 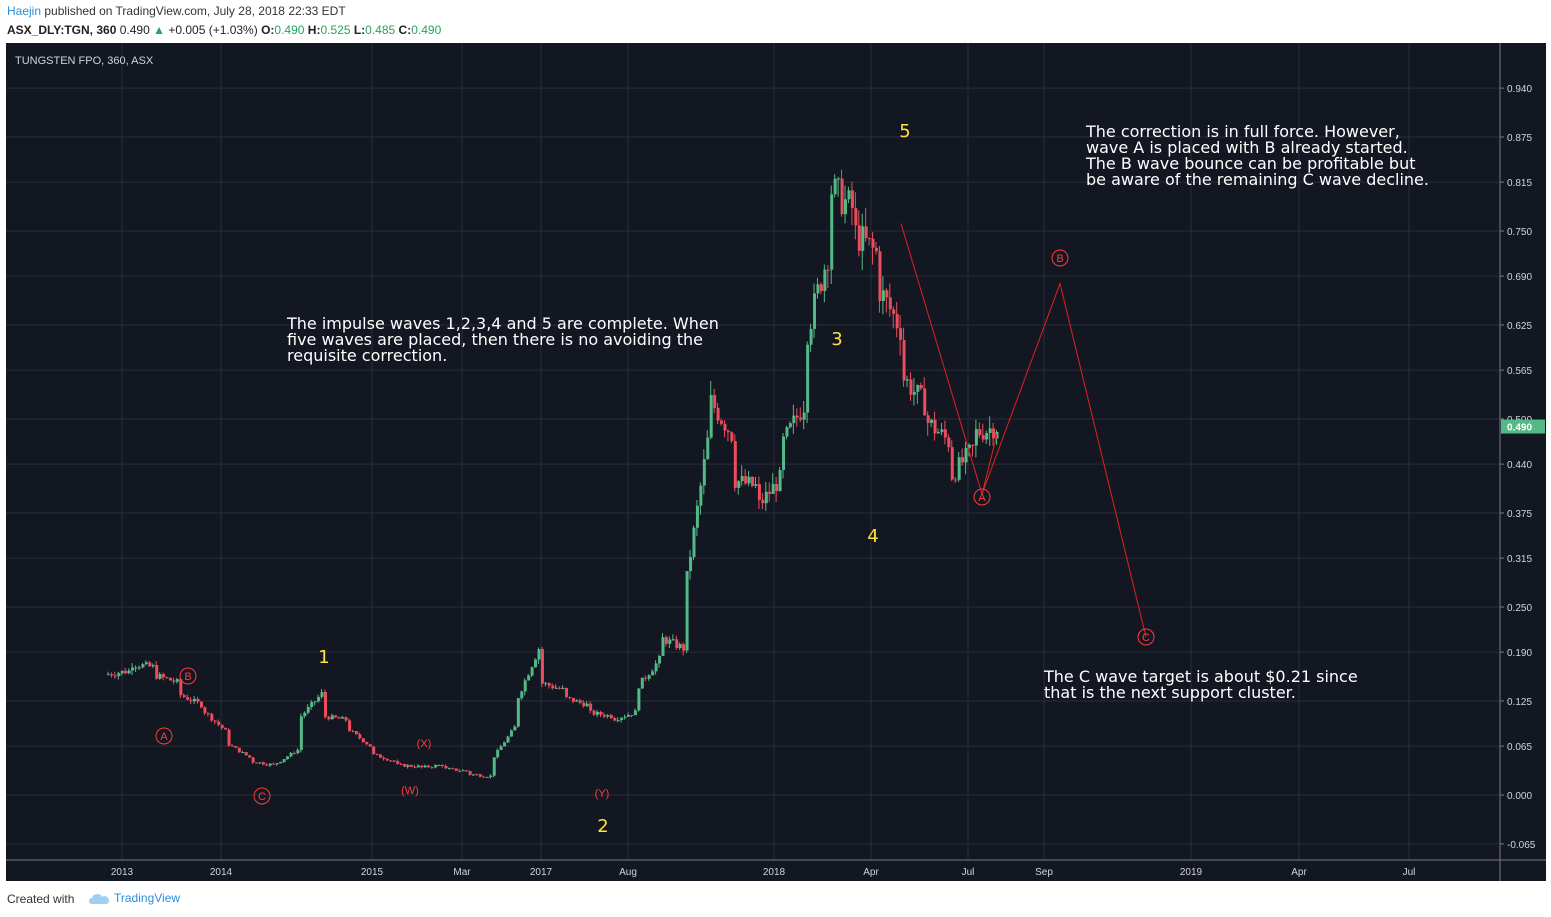 I want to click on last-price: 0.490, so click(x=134, y=30).